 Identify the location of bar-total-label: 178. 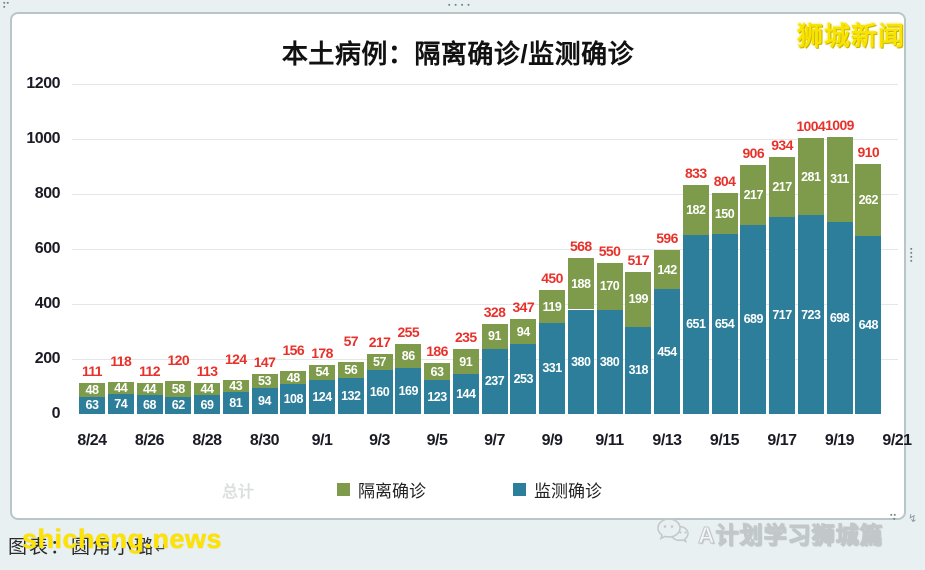
(322, 353).